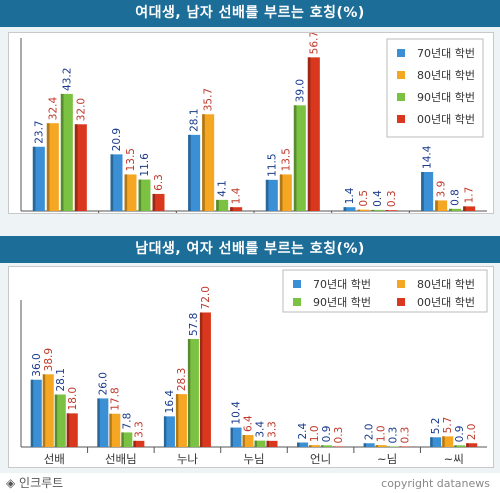 The height and width of the screenshot is (493, 500). I want to click on value-label: 3.4, so click(261, 429).